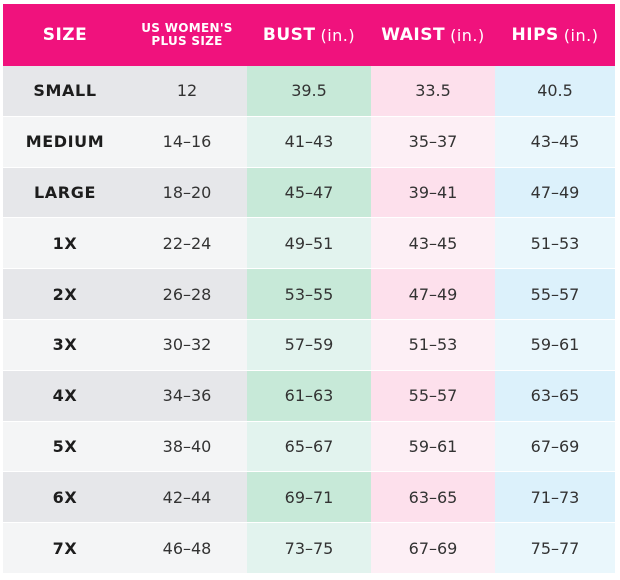 The width and height of the screenshot is (620, 580). I want to click on cell-bust: 65–67, so click(309, 447).